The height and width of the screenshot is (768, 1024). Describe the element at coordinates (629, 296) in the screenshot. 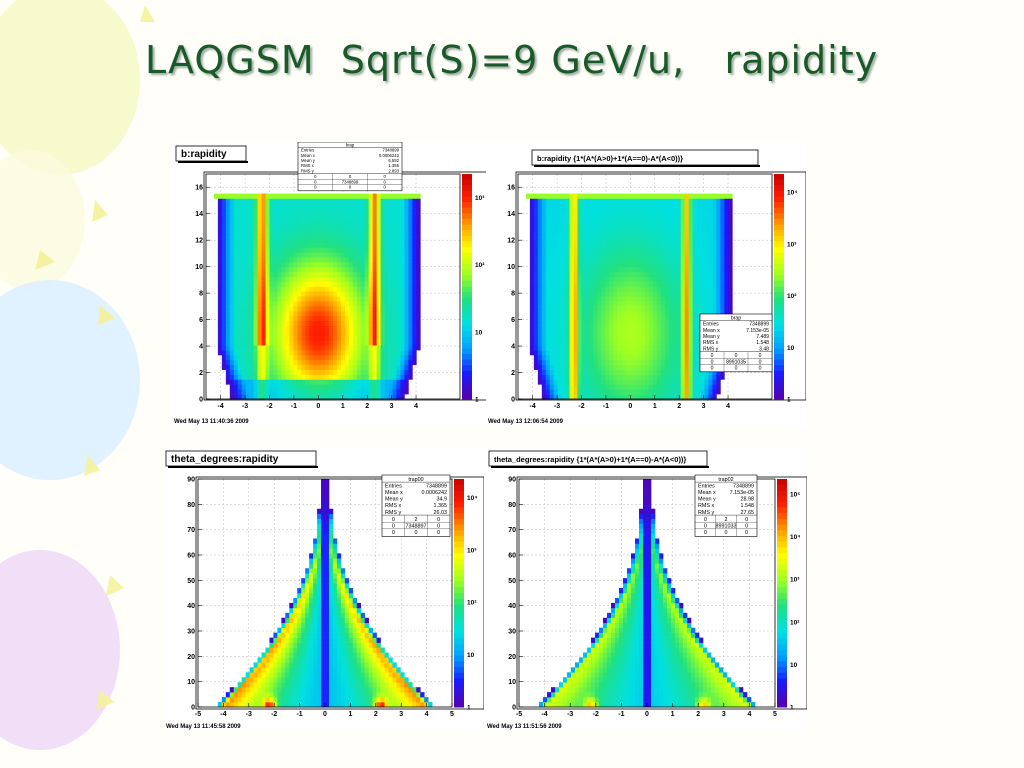

I see `heatmap-cells` at that location.